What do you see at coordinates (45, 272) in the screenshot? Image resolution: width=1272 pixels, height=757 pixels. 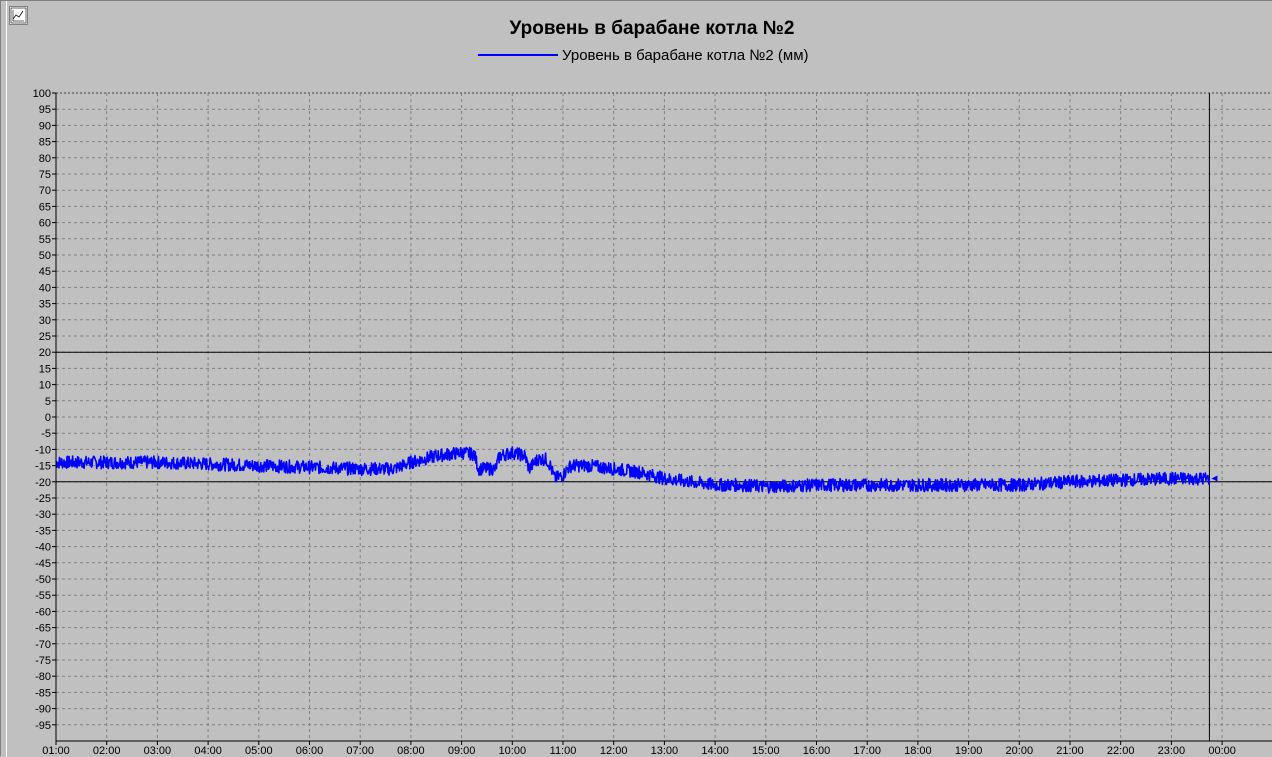 I see `y-tick-label: 45` at bounding box center [45, 272].